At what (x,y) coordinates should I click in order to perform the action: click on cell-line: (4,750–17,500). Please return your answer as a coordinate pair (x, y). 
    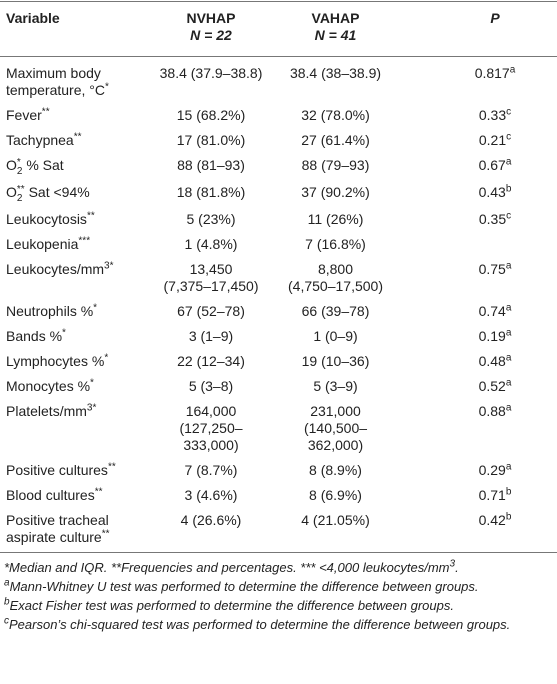
    Looking at the image, I should click on (335, 286).